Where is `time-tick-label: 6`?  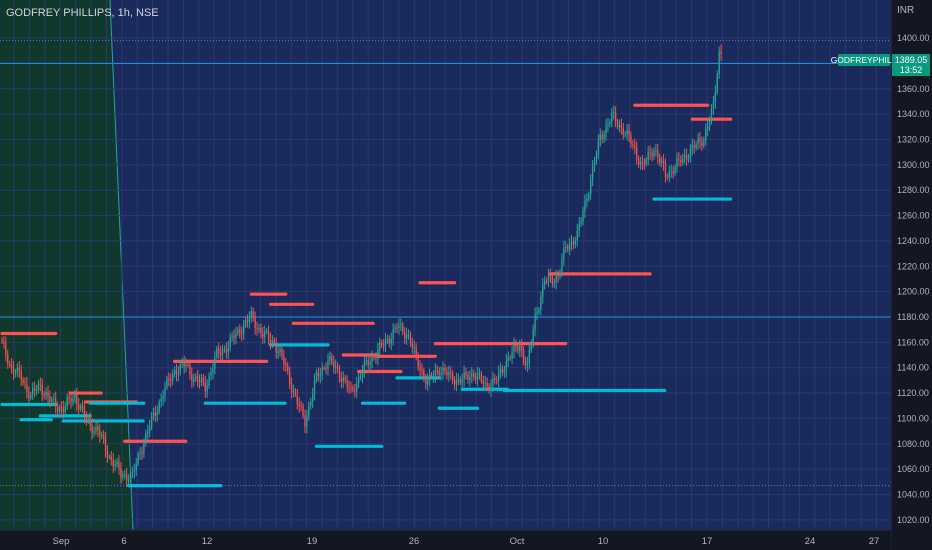
time-tick-label: 6 is located at coordinates (123, 541).